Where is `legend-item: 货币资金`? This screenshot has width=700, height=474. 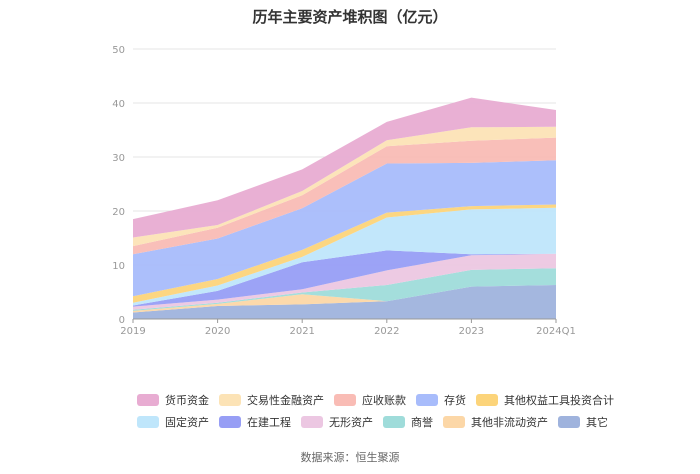 legend-item: 货币资金 is located at coordinates (173, 400).